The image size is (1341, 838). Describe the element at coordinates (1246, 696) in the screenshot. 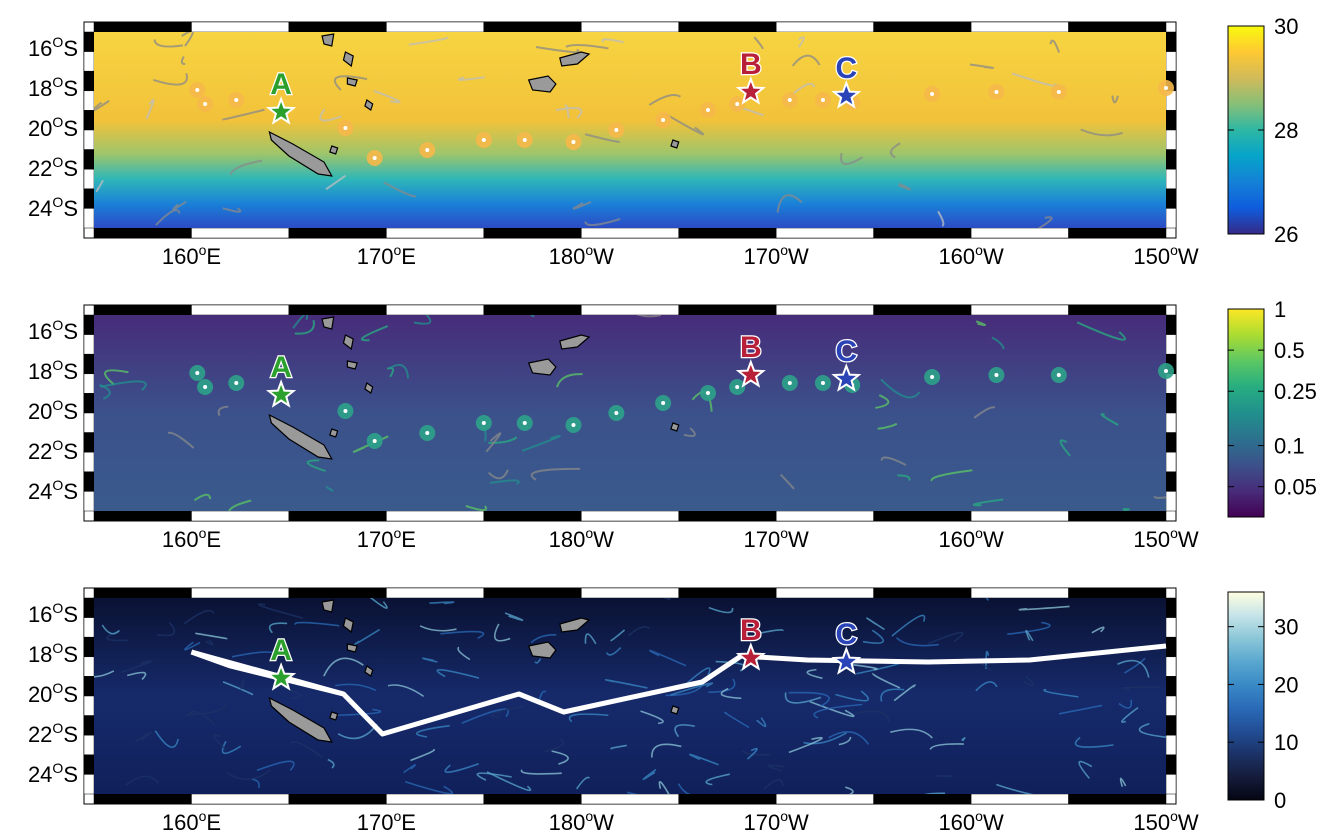

I see `colorbar-gradient` at that location.